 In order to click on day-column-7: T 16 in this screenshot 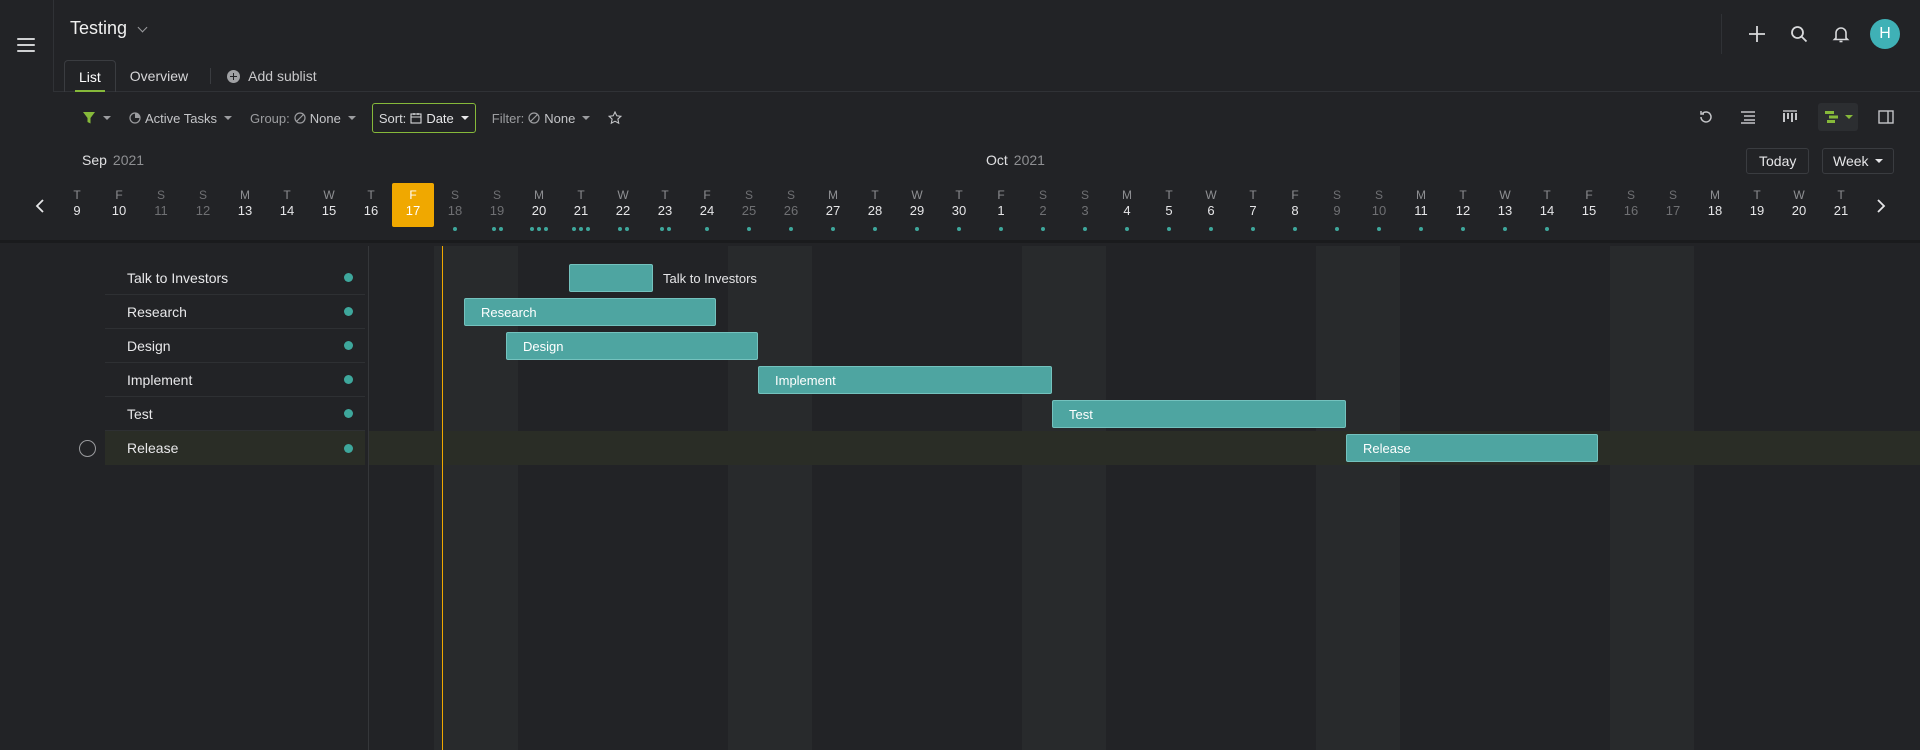, I will do `click(371, 205)`.